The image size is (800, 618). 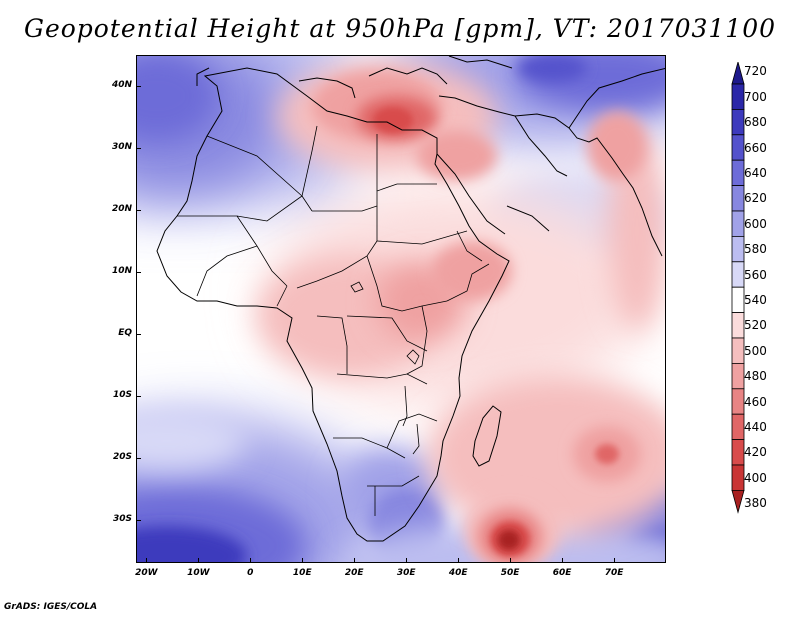 I want to click on y-axis-label: 20S, so click(x=122, y=456).